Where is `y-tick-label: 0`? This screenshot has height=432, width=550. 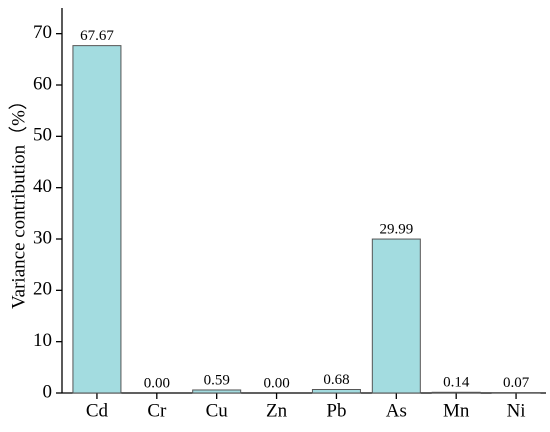
y-tick-label: 0 is located at coordinates (48, 391).